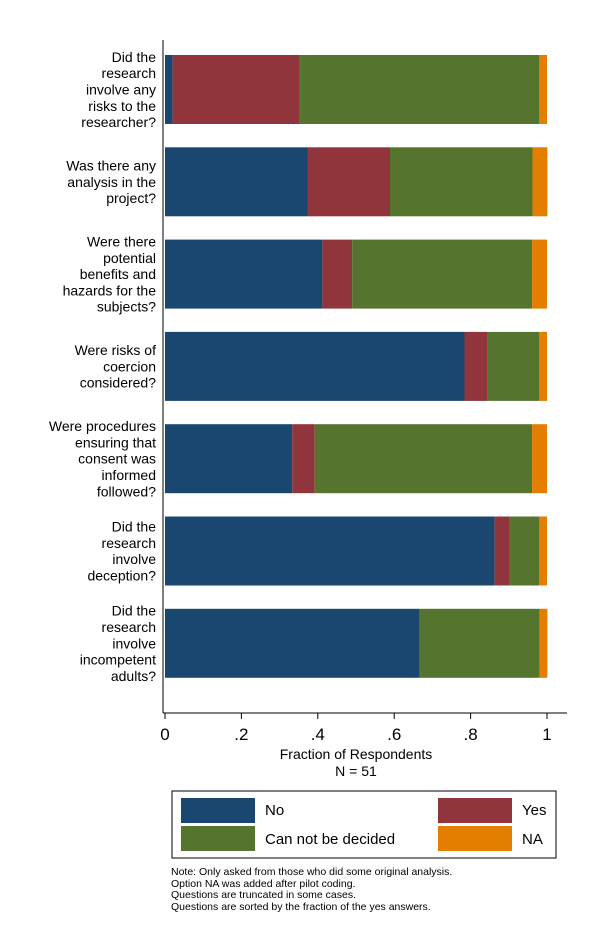 Image resolution: width=589 pixels, height=942 pixels. What do you see at coordinates (164, 734) in the screenshot?
I see `x-tick-label: 0` at bounding box center [164, 734].